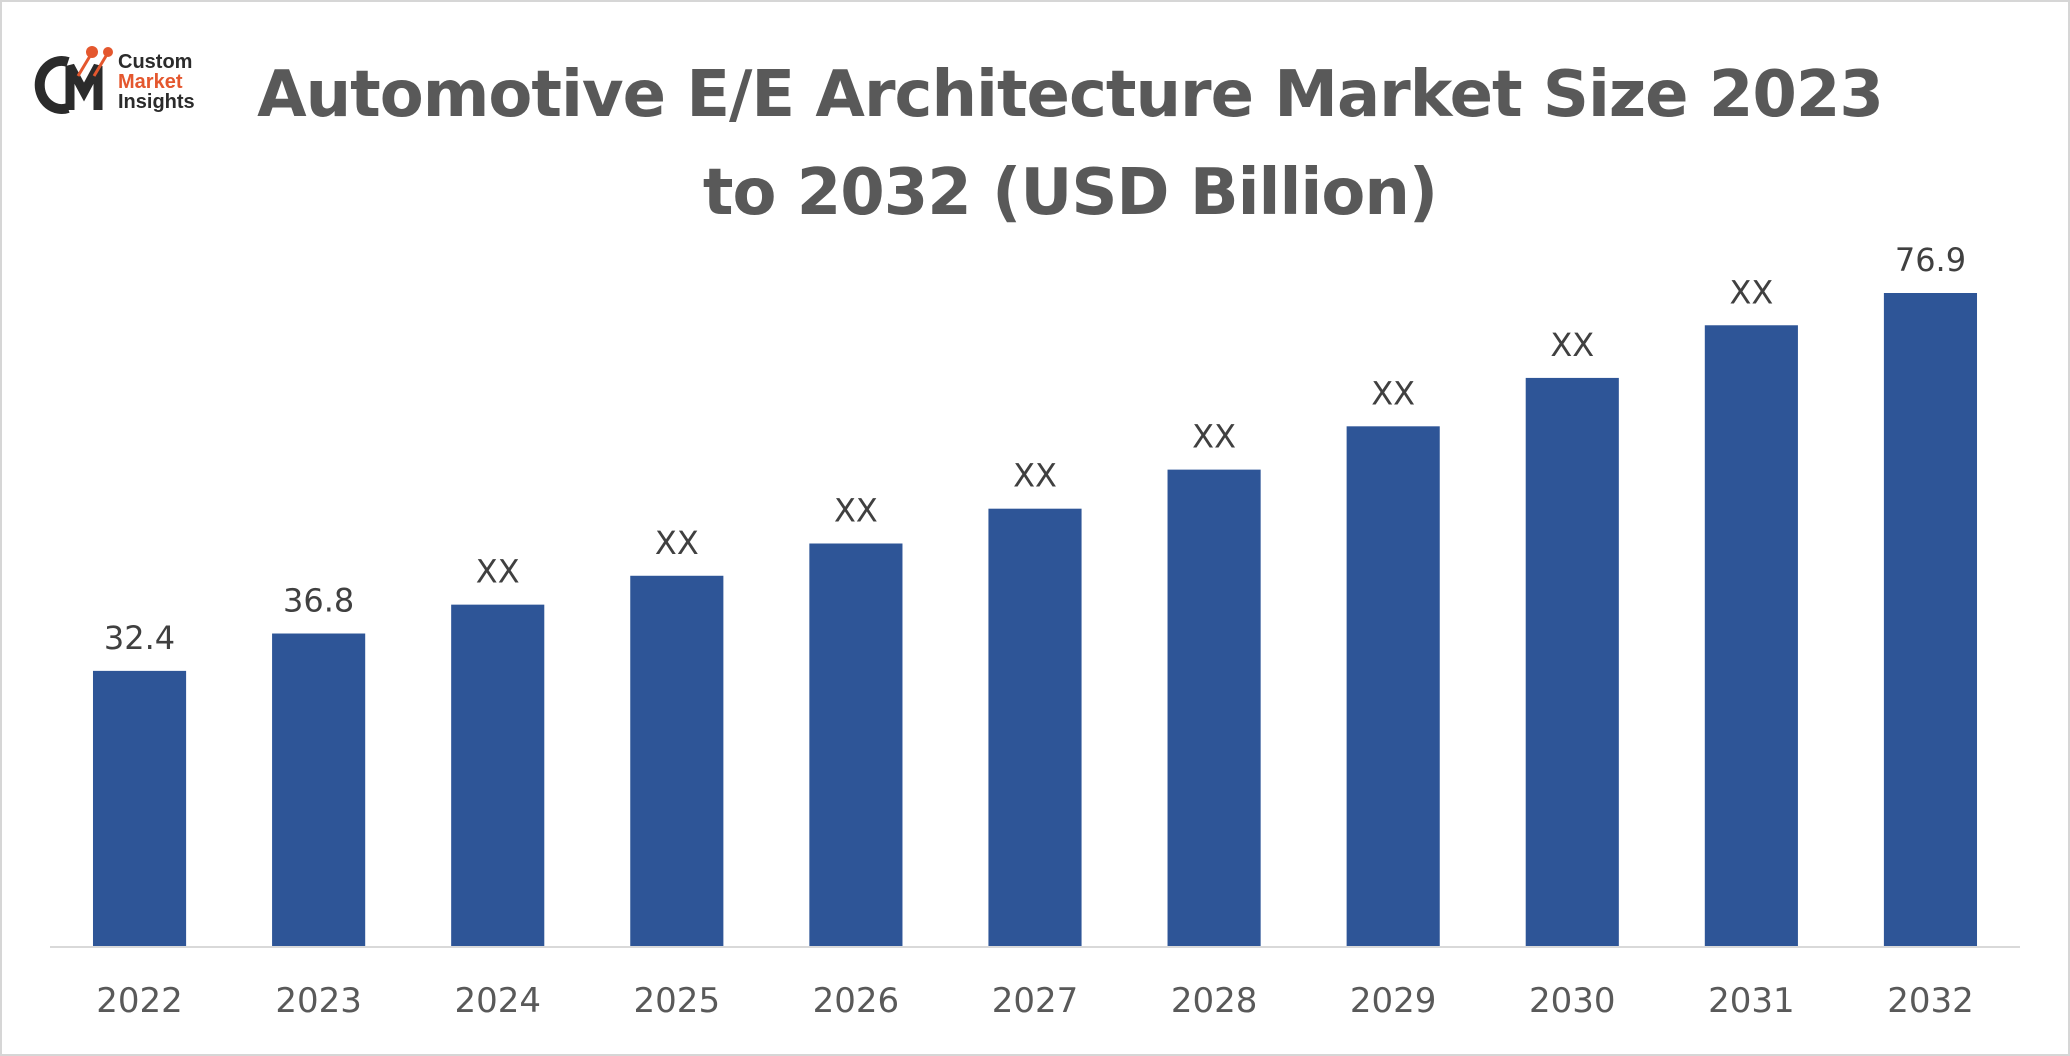 The width and height of the screenshot is (2070, 1056). I want to click on logo-wordmark: Custom Market Insights, so click(156, 82).